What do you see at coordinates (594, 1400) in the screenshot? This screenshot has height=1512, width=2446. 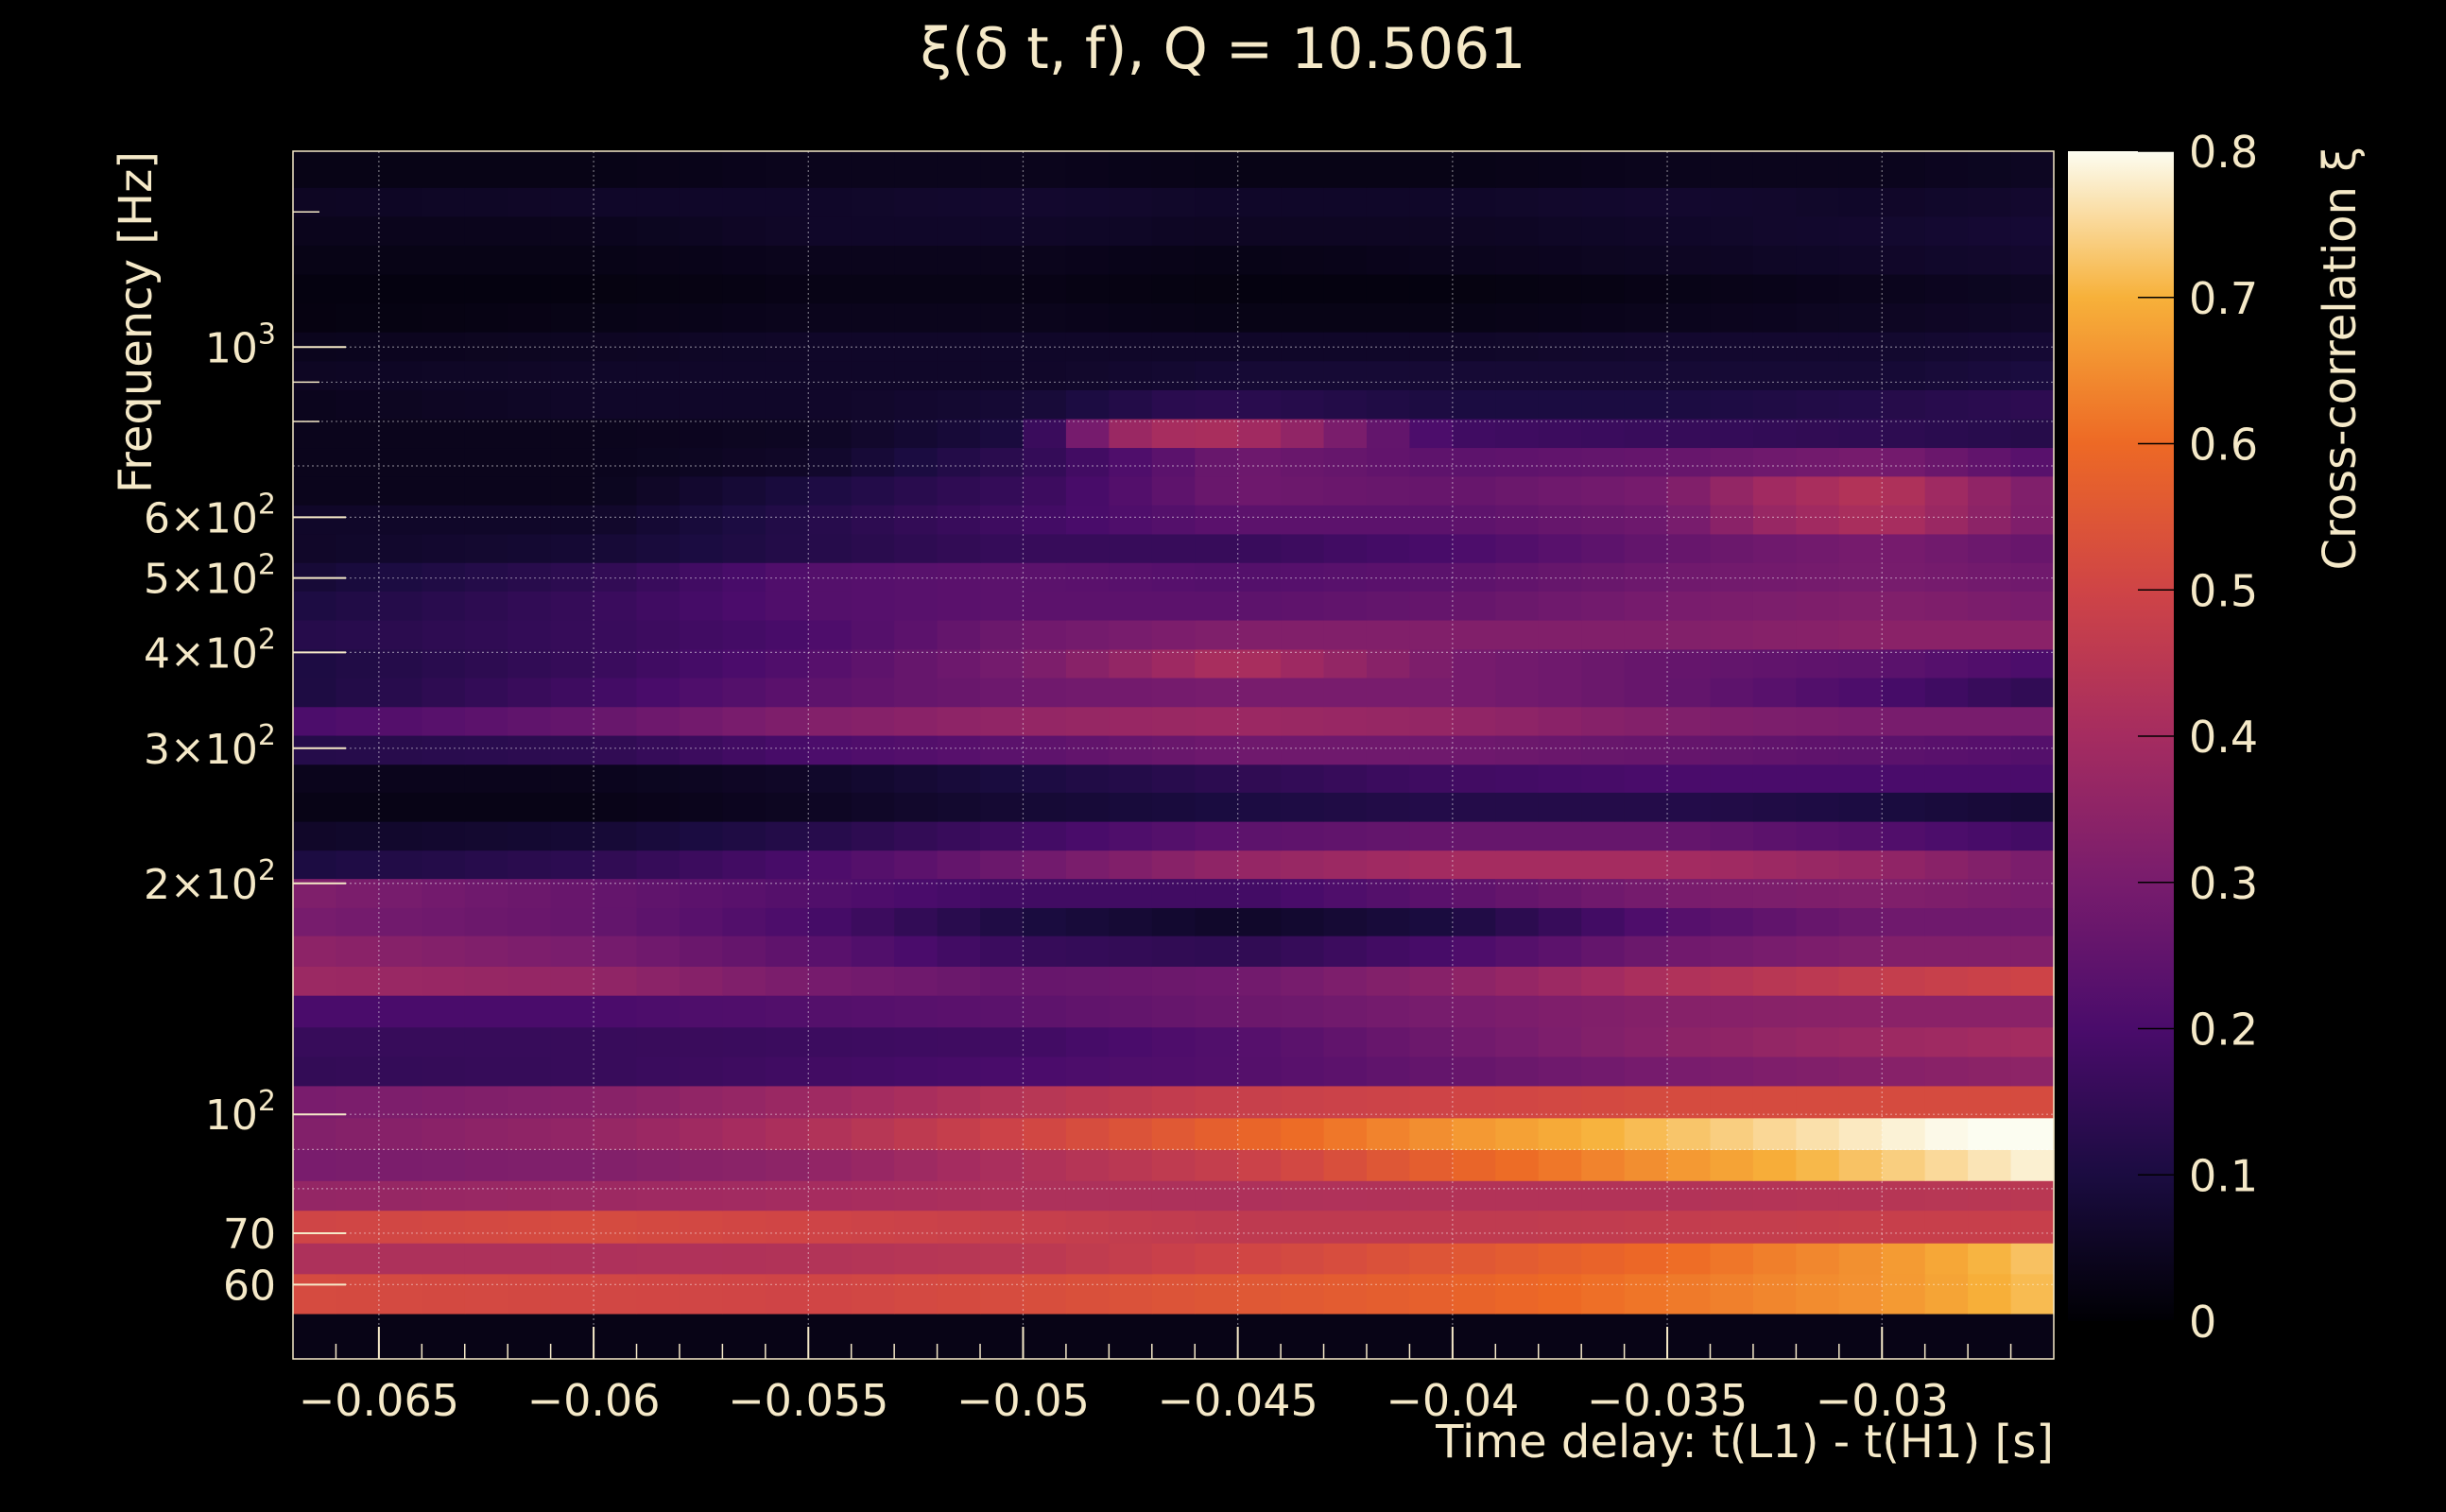 I see `x-tick-label: −0.06` at bounding box center [594, 1400].